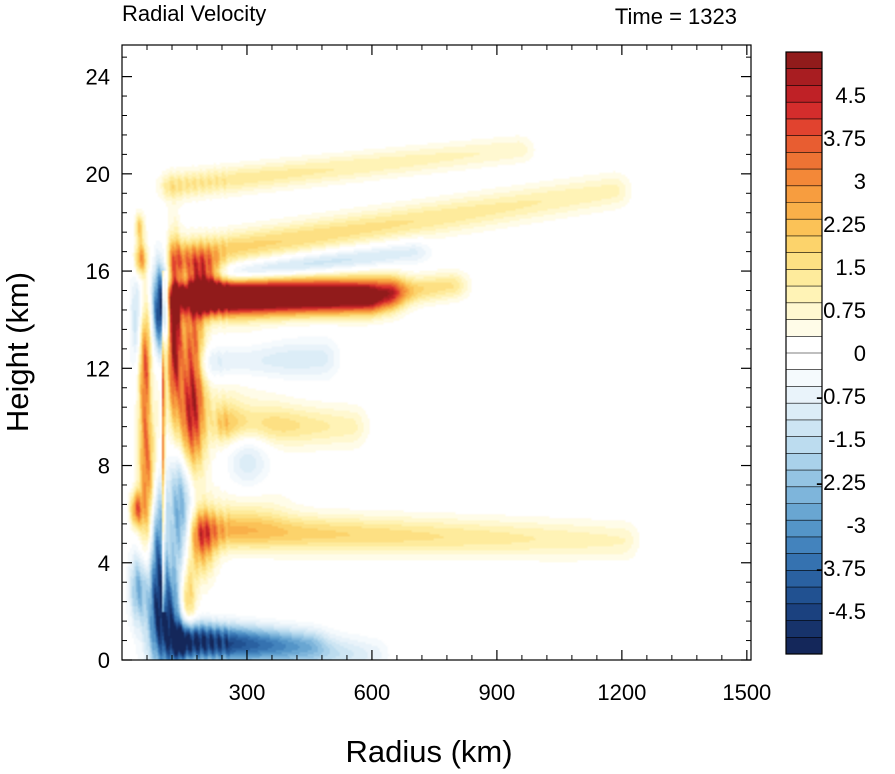  What do you see at coordinates (847, 611) in the screenshot?
I see `colorbar-label: -4.5` at bounding box center [847, 611].